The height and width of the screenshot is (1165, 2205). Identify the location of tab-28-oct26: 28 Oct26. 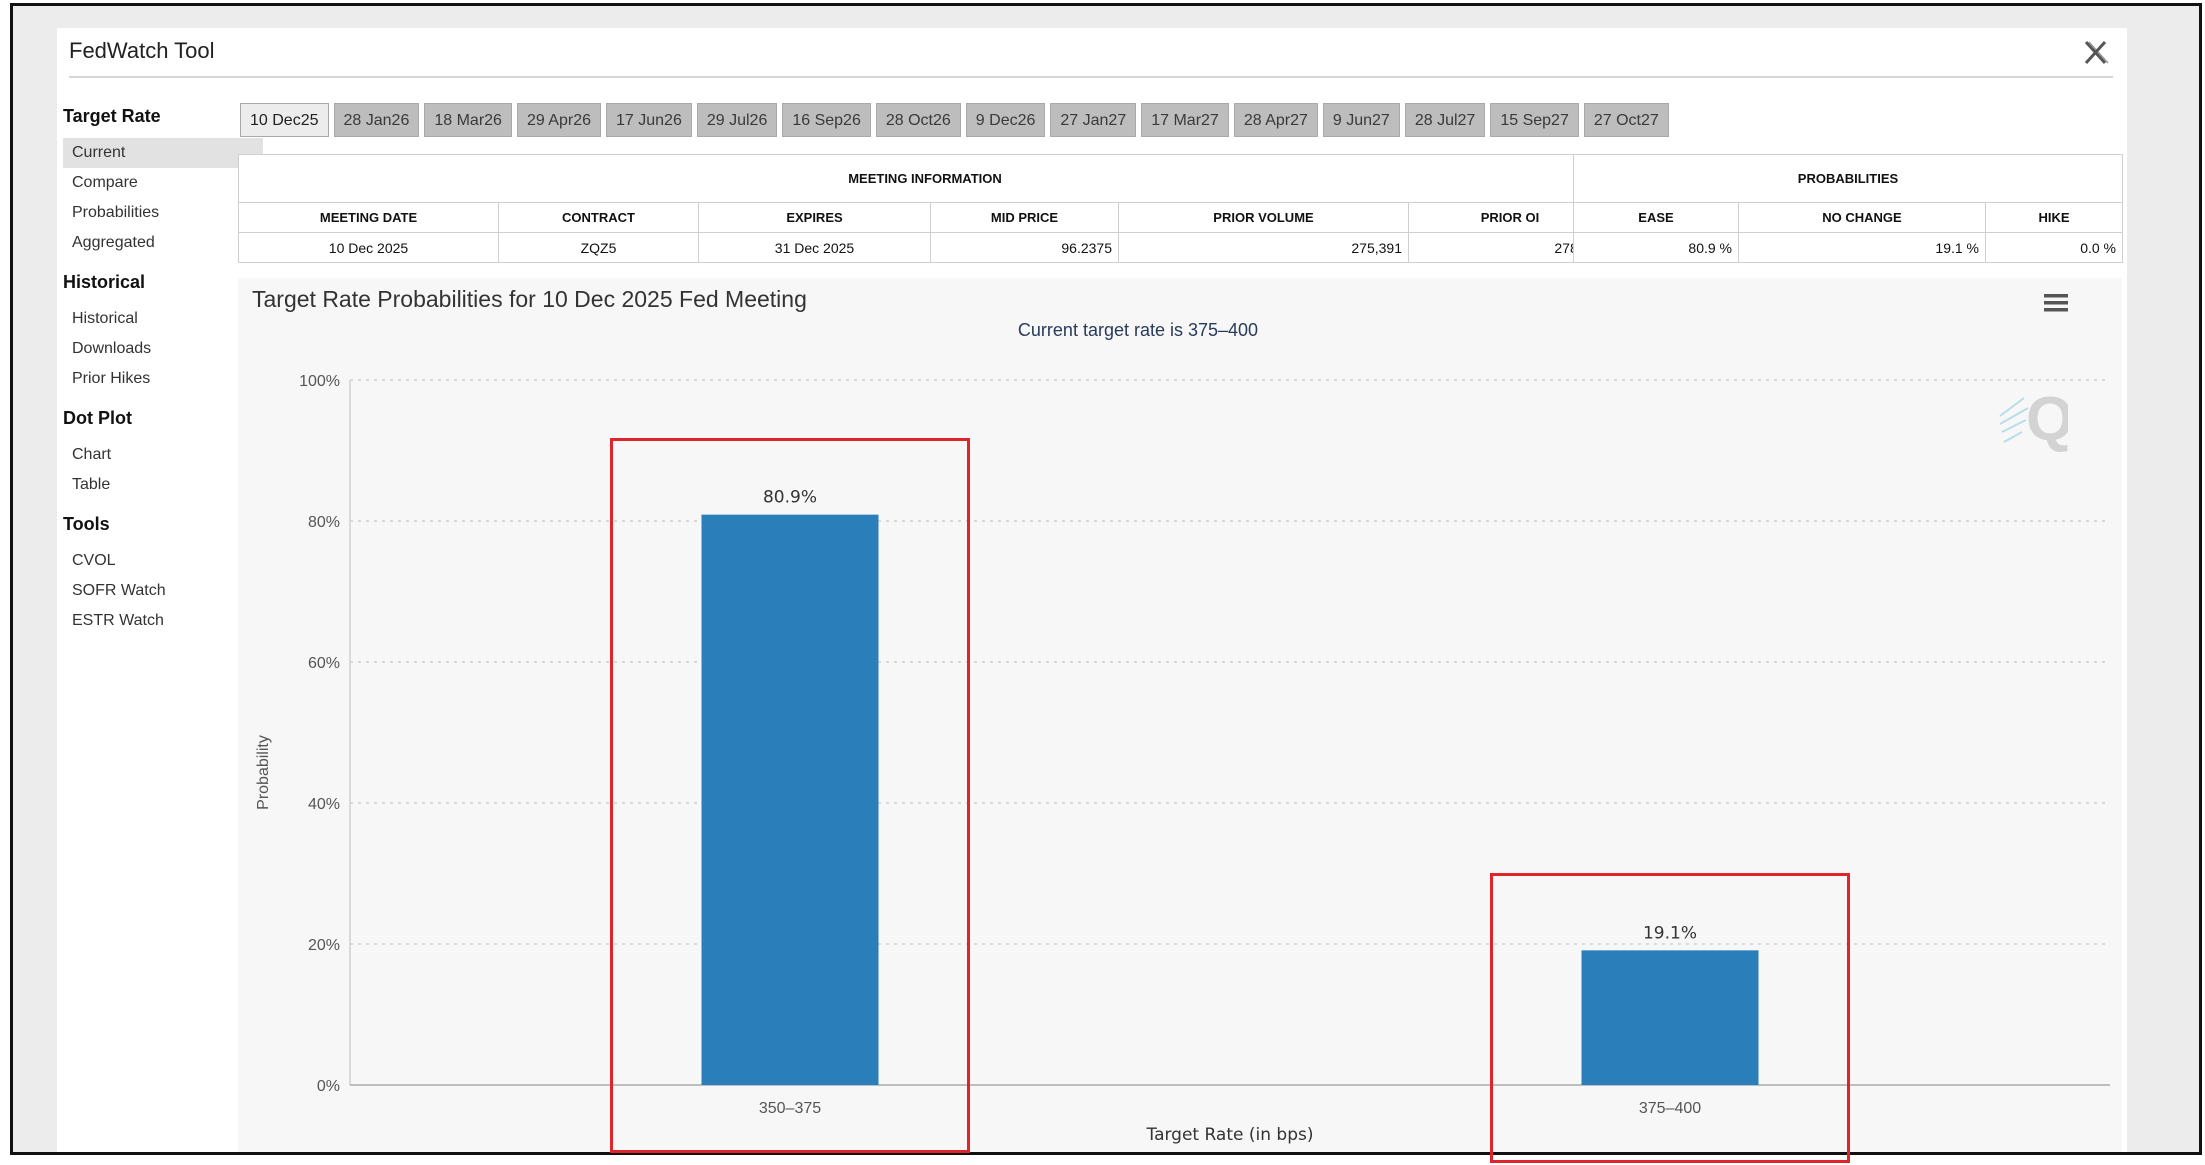
(918, 120).